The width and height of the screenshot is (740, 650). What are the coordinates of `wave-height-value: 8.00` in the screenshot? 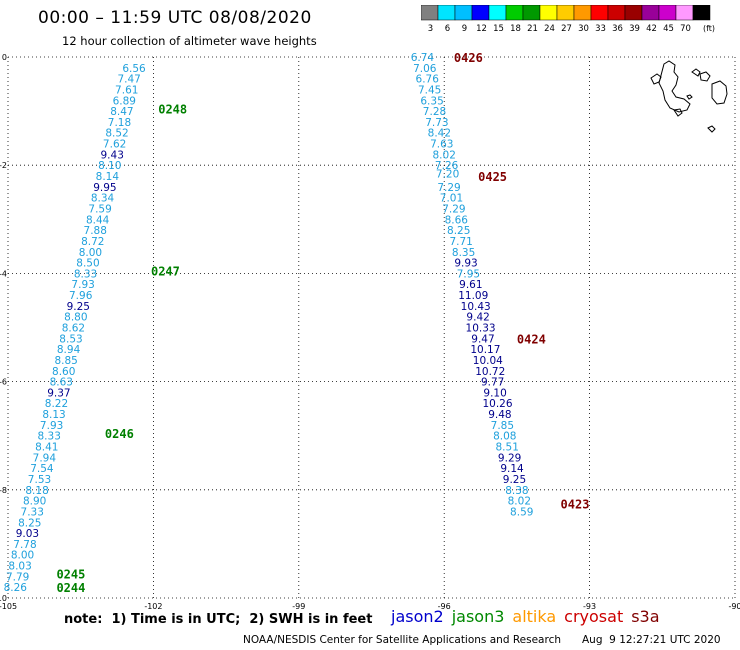 It's located at (90, 253).